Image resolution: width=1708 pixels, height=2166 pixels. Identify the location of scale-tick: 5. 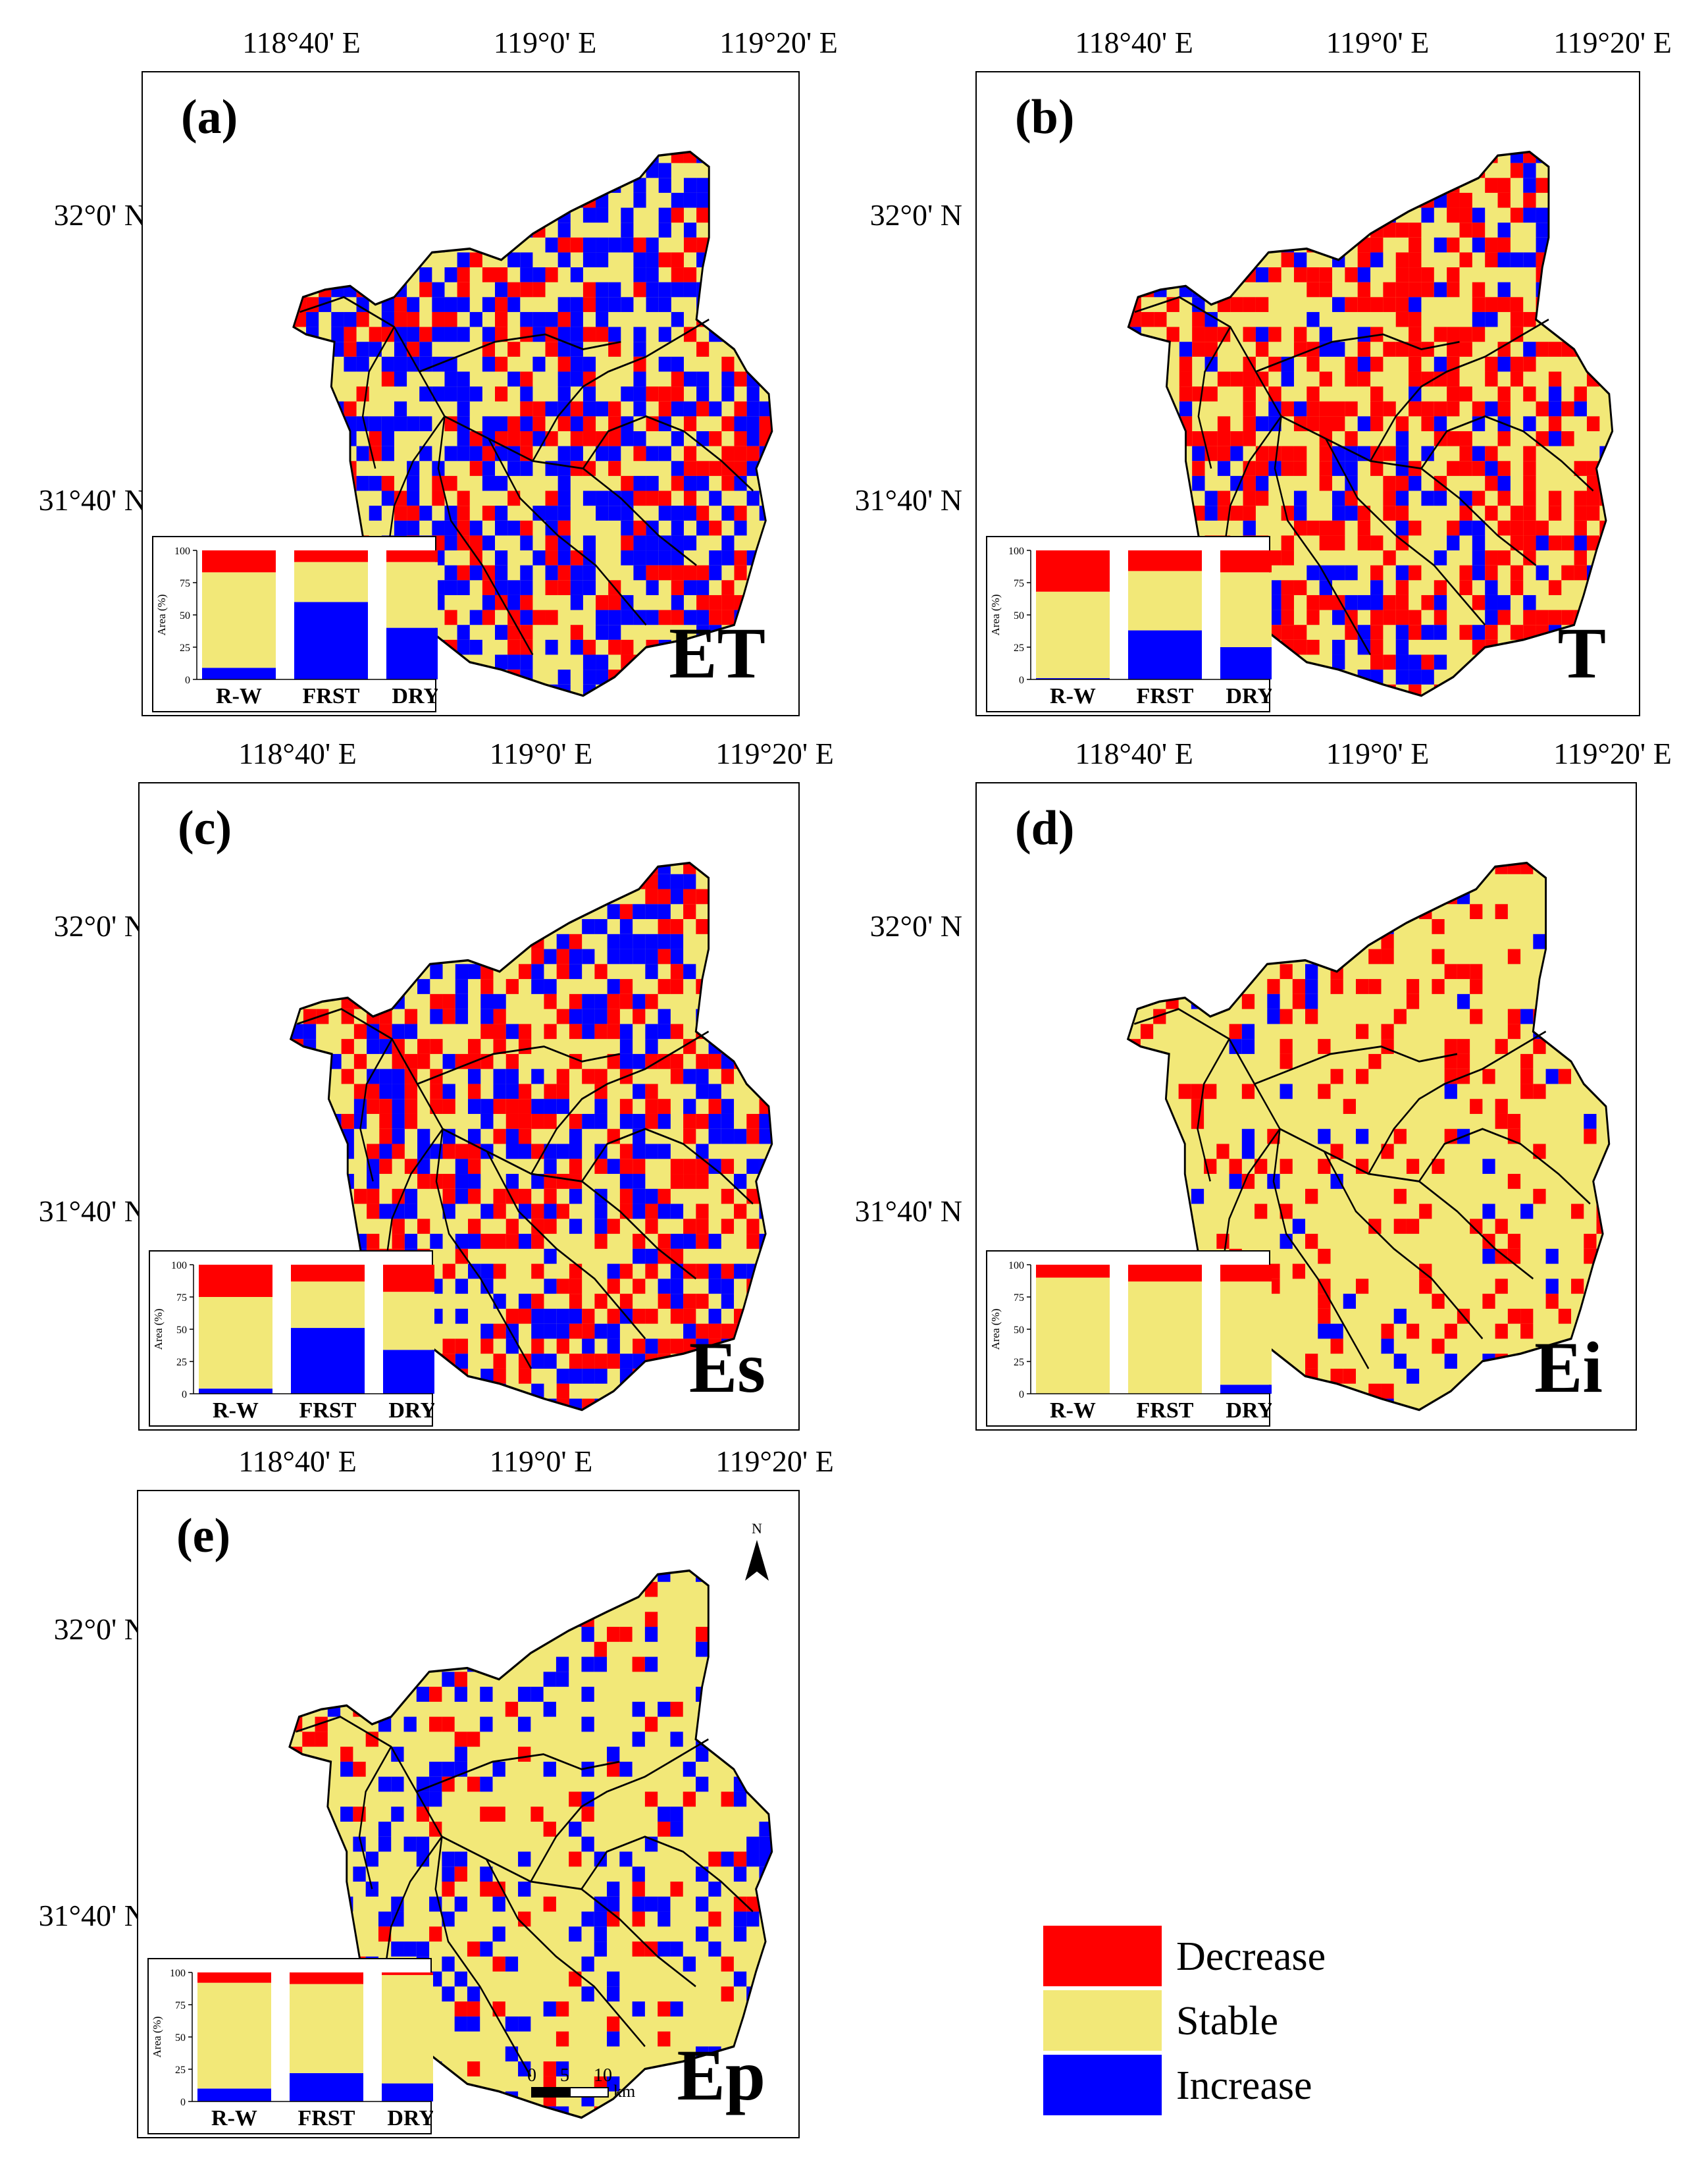
(565, 2075).